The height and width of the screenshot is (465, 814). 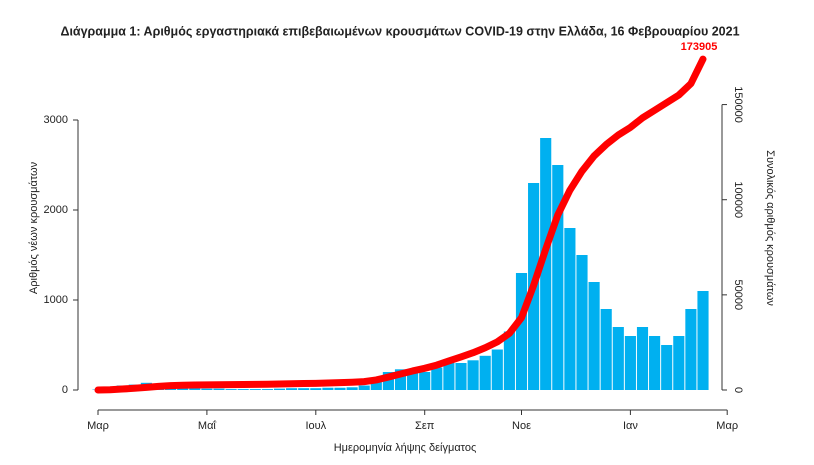 What do you see at coordinates (207, 426) in the screenshot?
I see `x-tick-label: Μαΐ` at bounding box center [207, 426].